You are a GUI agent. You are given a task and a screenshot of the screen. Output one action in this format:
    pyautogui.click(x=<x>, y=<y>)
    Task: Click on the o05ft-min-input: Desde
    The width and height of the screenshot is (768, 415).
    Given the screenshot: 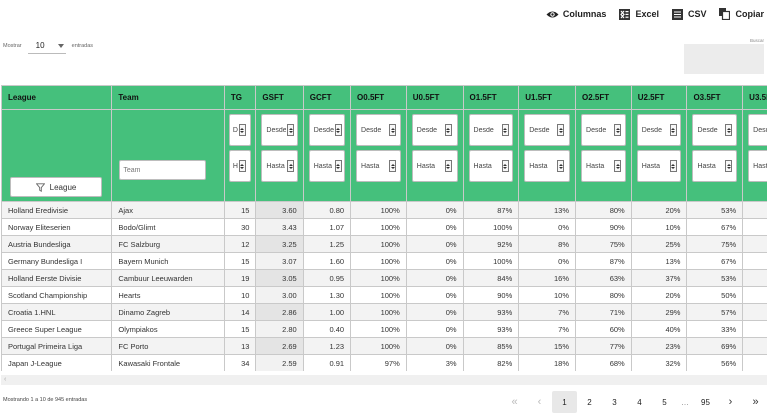 What is the action you would take?
    pyautogui.click(x=378, y=130)
    